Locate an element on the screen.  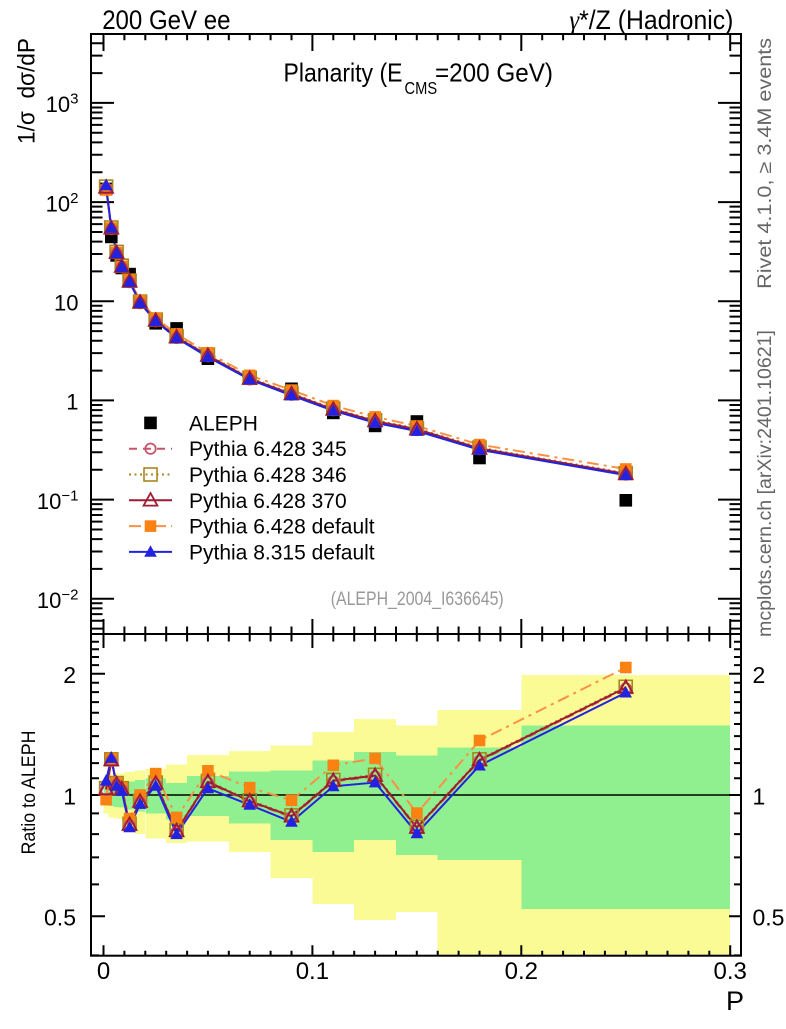
svg-text: Planarity (E is located at coordinates (343, 72).